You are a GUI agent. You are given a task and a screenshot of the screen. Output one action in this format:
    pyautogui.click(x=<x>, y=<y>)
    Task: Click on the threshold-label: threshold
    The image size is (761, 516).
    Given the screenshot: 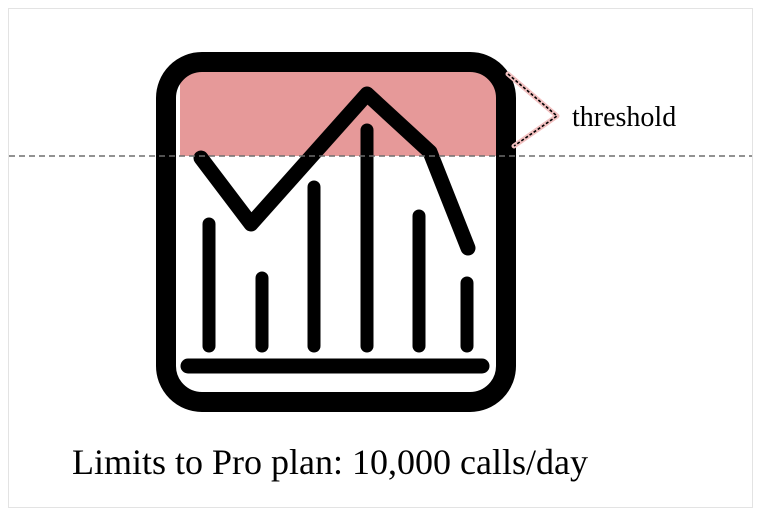 What is the action you would take?
    pyautogui.click(x=624, y=117)
    